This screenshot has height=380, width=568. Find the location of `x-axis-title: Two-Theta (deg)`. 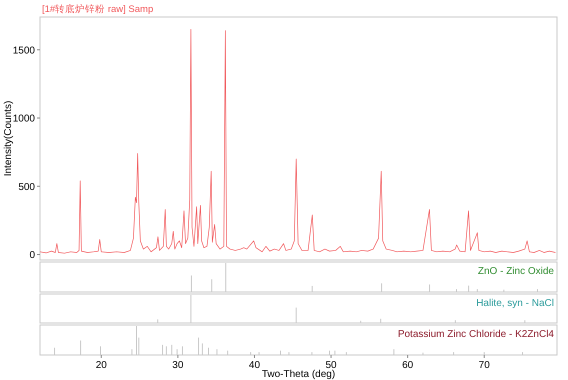

x-axis-title: Two-Theta (deg) is located at coordinates (299, 374).